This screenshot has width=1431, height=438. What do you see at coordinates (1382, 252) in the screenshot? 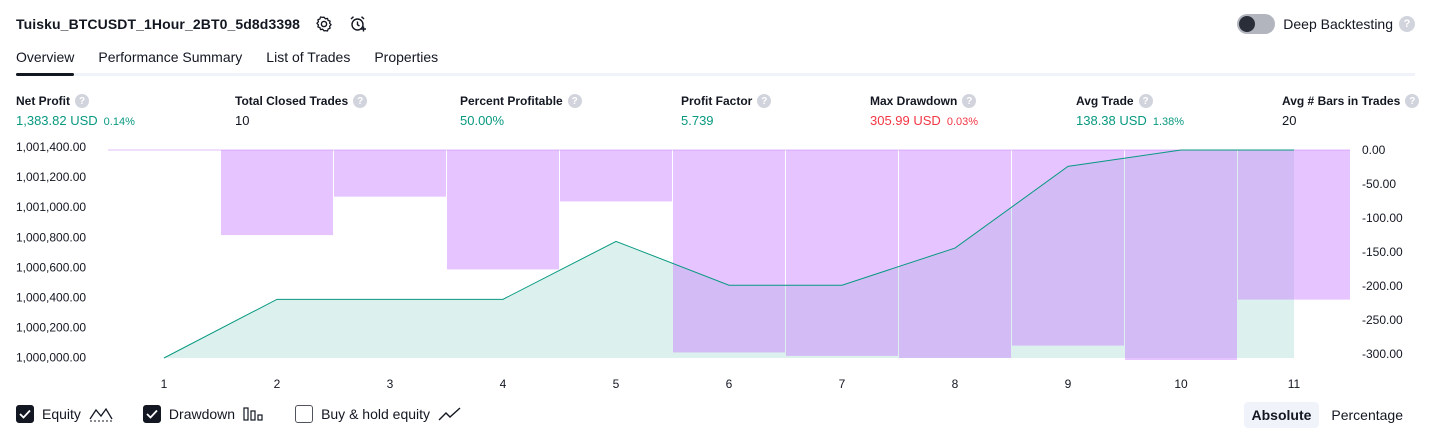
I see `right-axis-tick: -150.00` at bounding box center [1382, 252].